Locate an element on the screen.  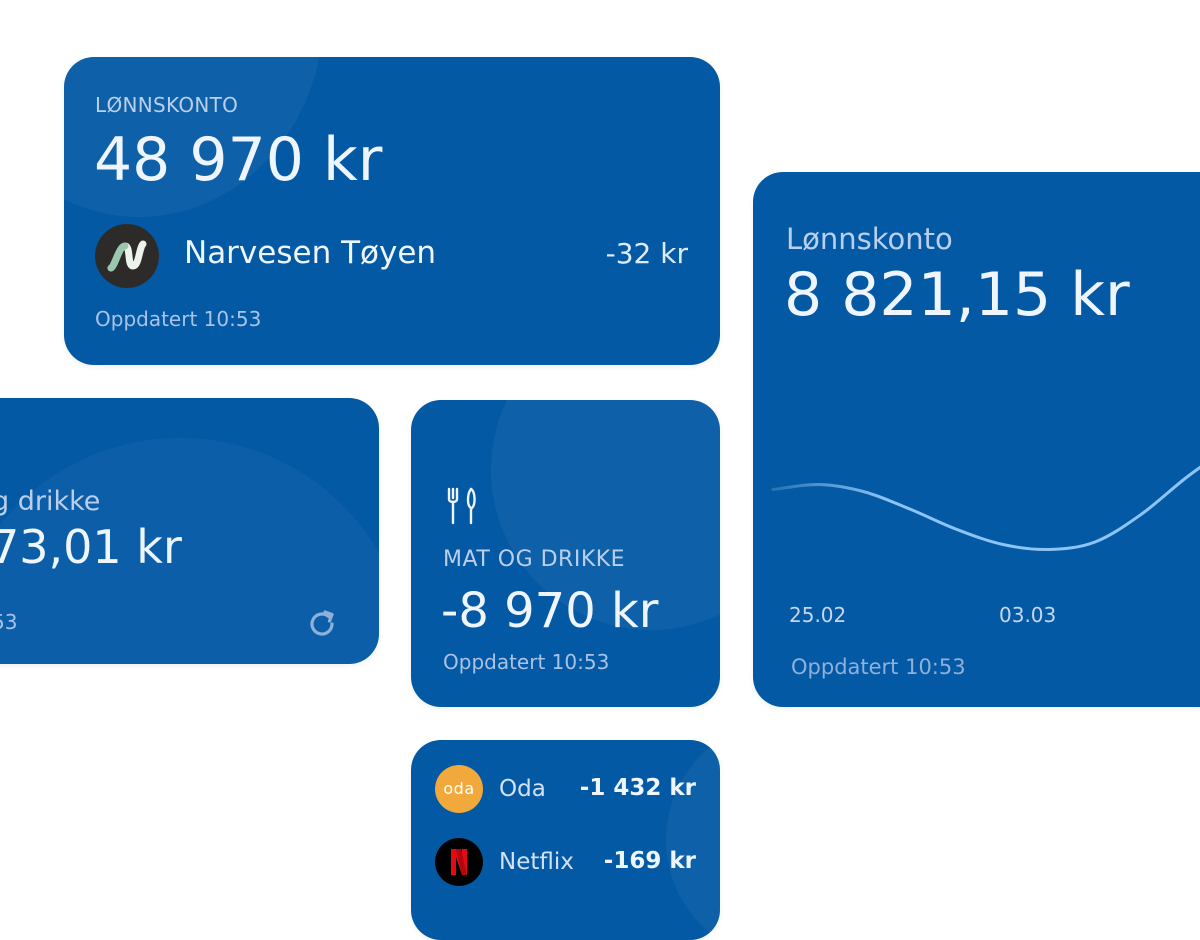
transaction-amount: -32 kr is located at coordinates (646, 253).